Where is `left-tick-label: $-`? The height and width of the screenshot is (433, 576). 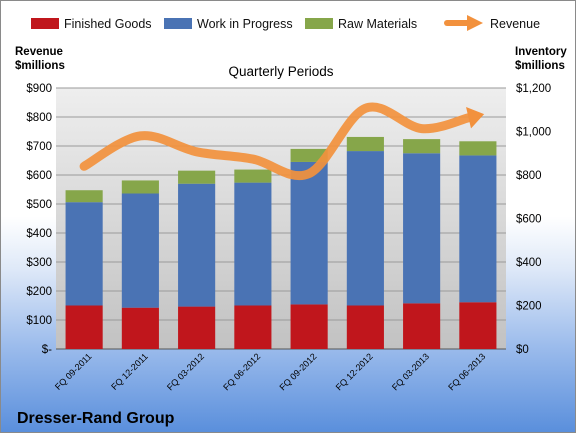
left-tick-label: $- is located at coordinates (47, 350).